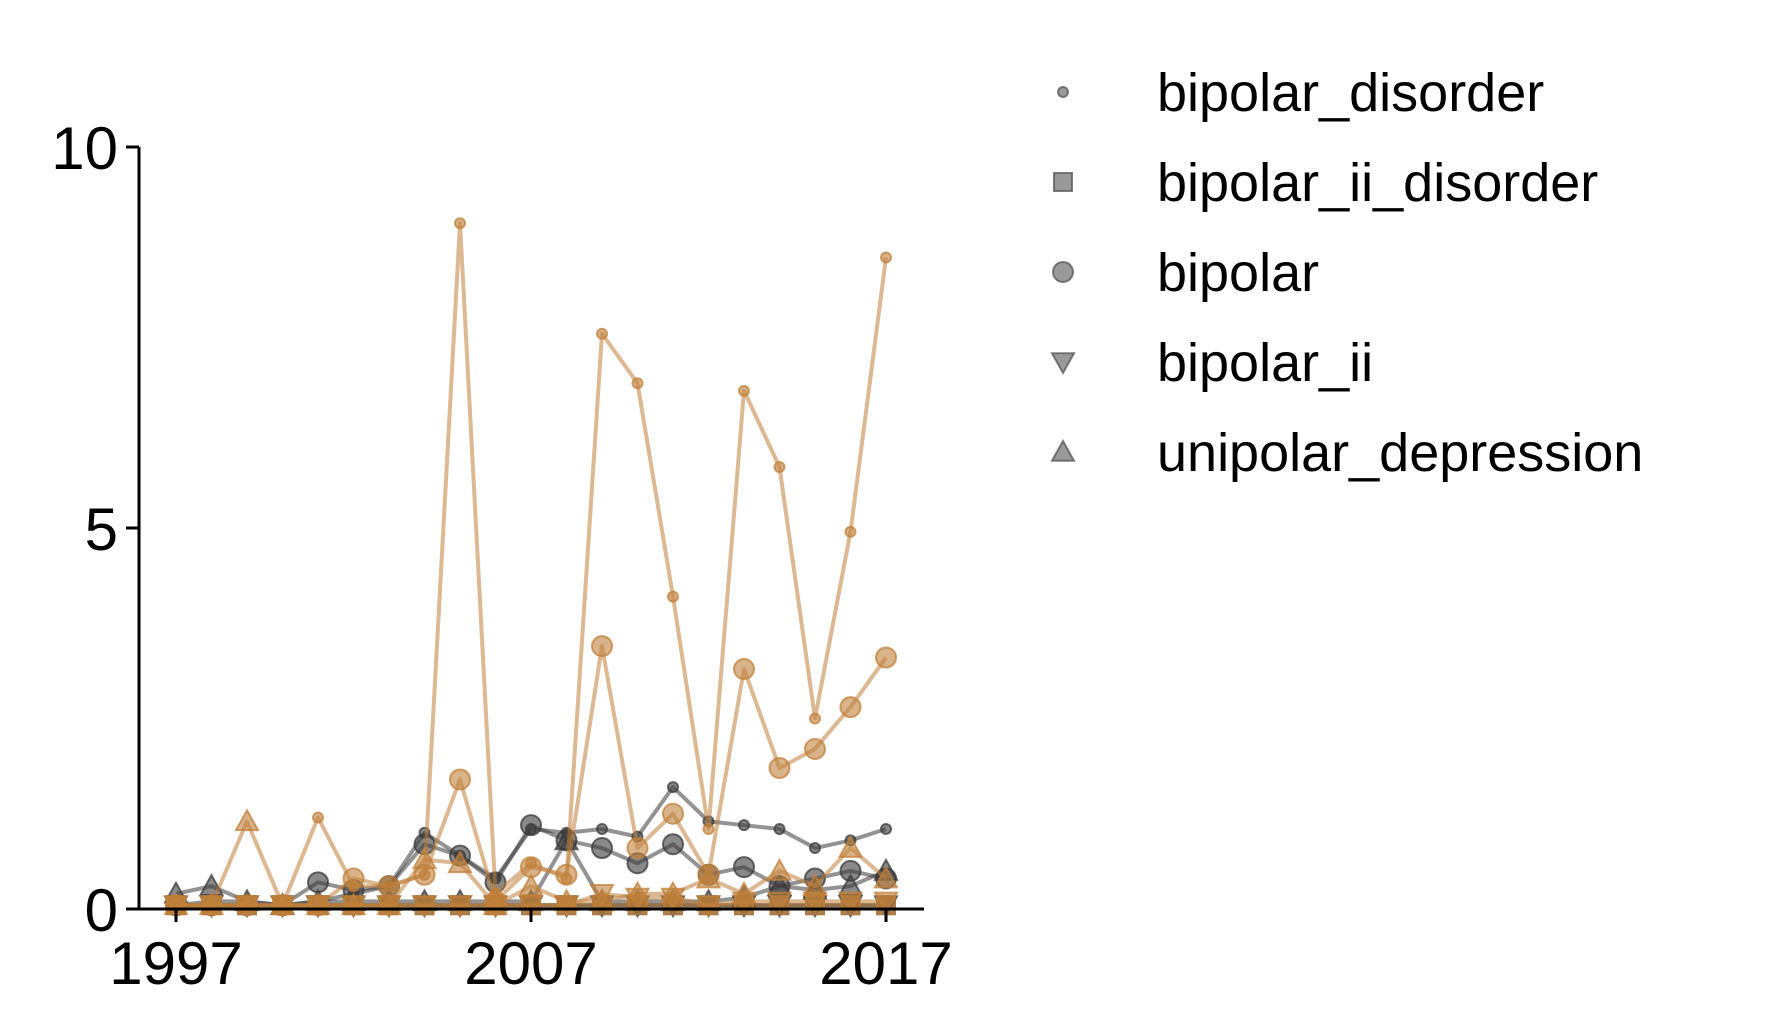  I want to click on legend-item-bipolar_ii: bipolar_ii, so click(1211, 363).